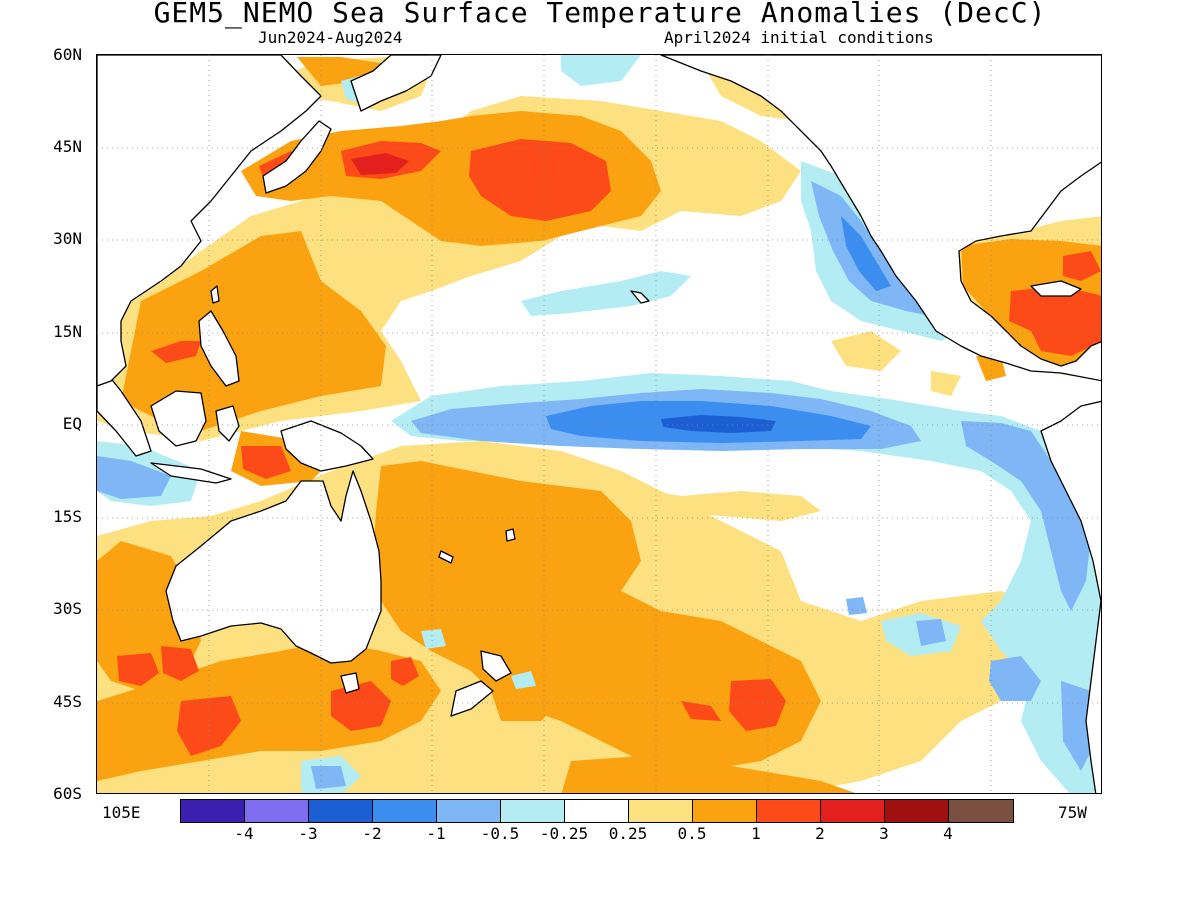  I want to click on anomaly-layer-very-strong-cool, so click(718, 424).